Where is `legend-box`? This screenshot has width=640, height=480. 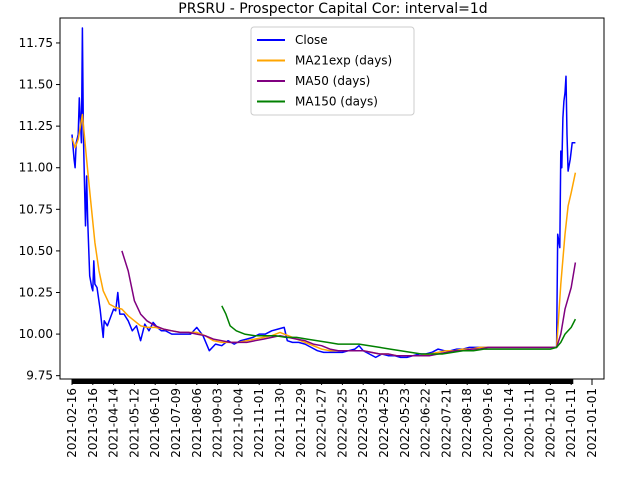 legend-box is located at coordinates (332, 71).